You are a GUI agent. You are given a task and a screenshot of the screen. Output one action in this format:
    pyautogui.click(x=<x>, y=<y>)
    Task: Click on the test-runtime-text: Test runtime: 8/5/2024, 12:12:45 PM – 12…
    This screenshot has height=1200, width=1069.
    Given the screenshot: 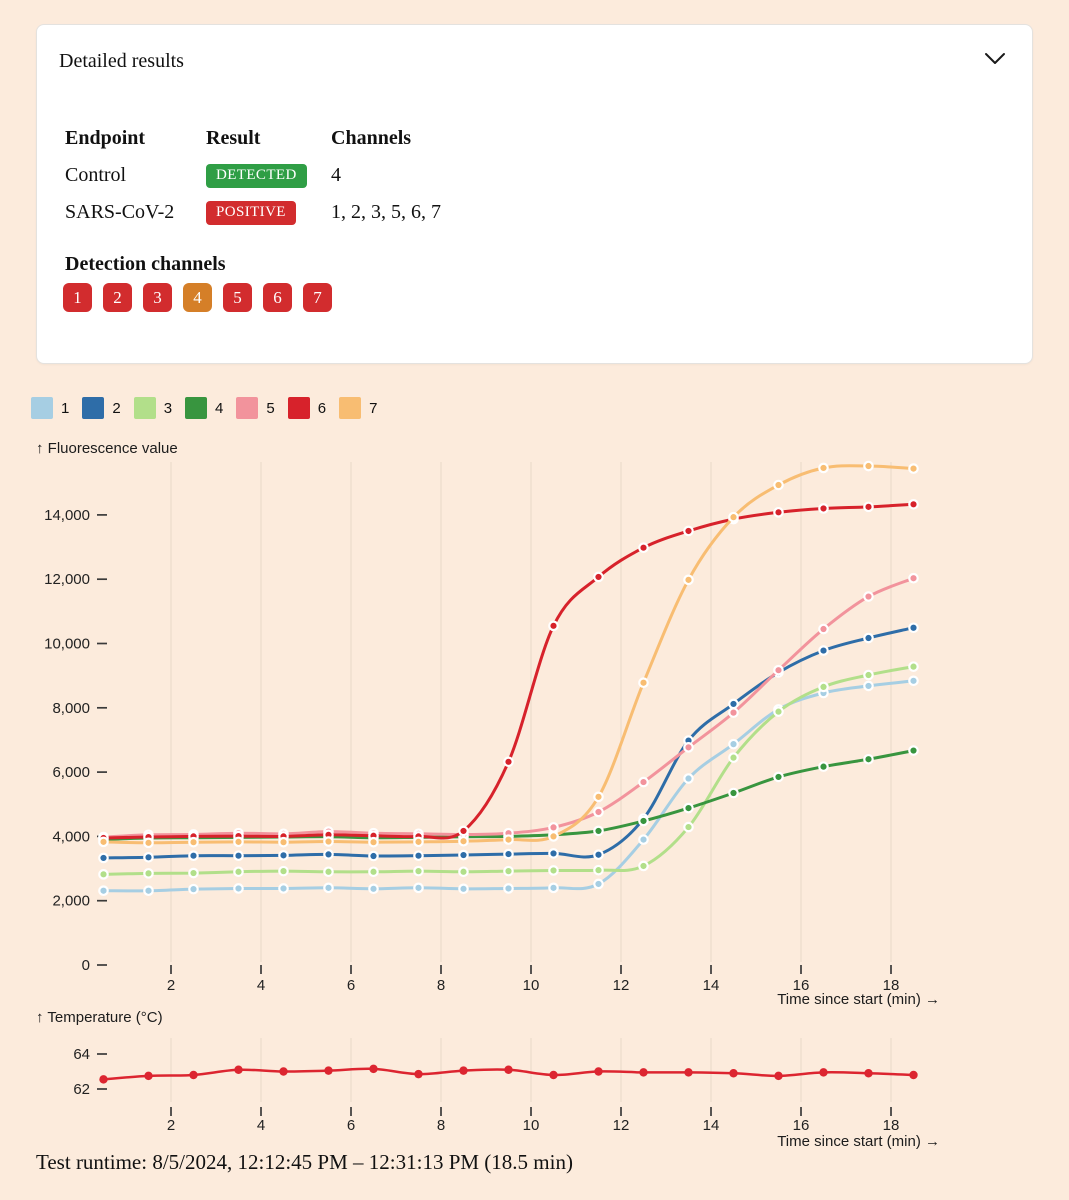 What is the action you would take?
    pyautogui.click(x=304, y=1162)
    